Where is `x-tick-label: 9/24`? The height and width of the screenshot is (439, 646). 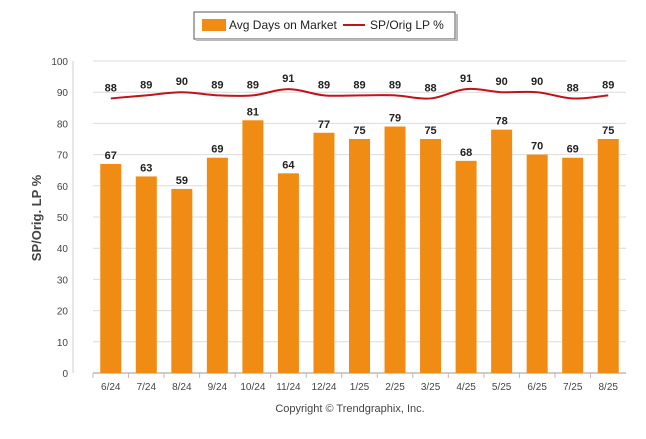
x-tick-label: 9/24 is located at coordinates (218, 387).